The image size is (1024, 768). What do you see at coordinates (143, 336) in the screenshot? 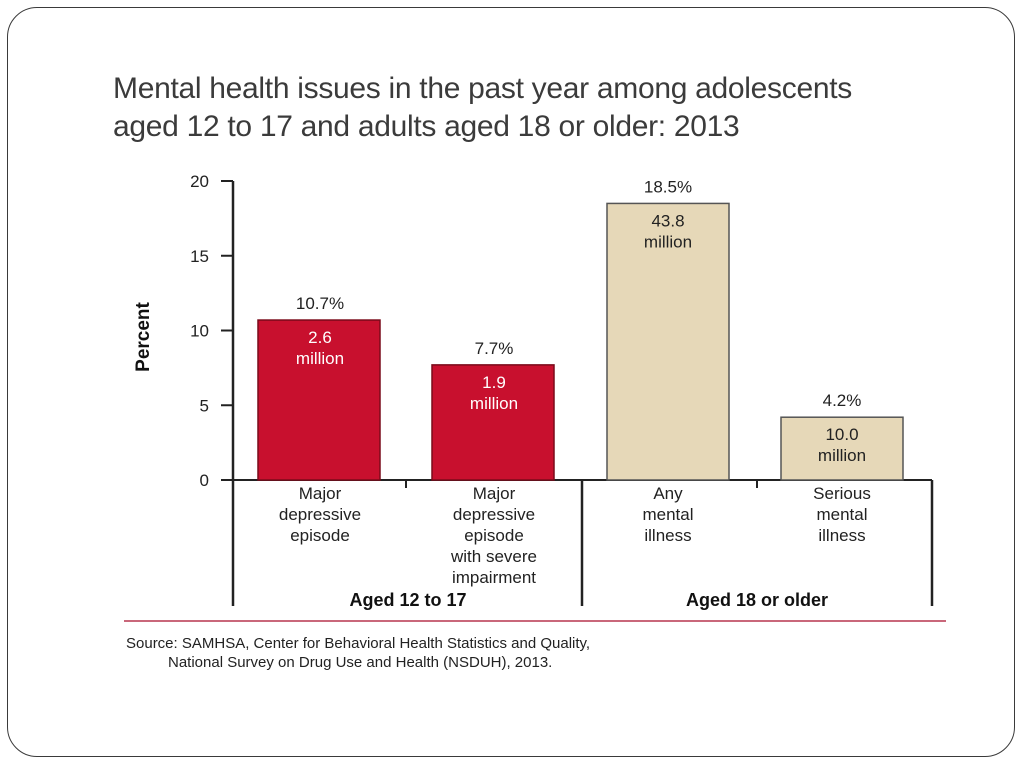
I see `y-axis-label: Percent` at bounding box center [143, 336].